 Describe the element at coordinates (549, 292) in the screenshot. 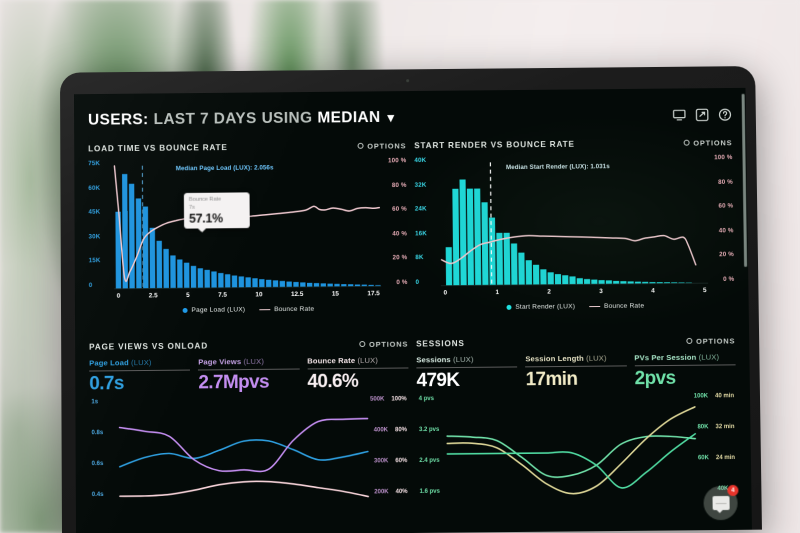

I see `x-tick: 2` at that location.